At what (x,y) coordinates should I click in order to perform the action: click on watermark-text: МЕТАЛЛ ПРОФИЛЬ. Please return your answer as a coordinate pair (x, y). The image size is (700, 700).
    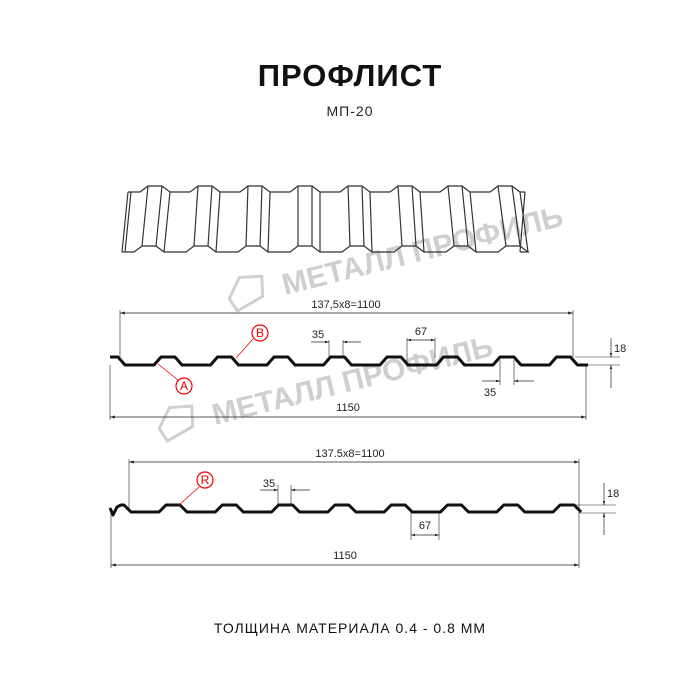
    Looking at the image, I should click on (353, 381).